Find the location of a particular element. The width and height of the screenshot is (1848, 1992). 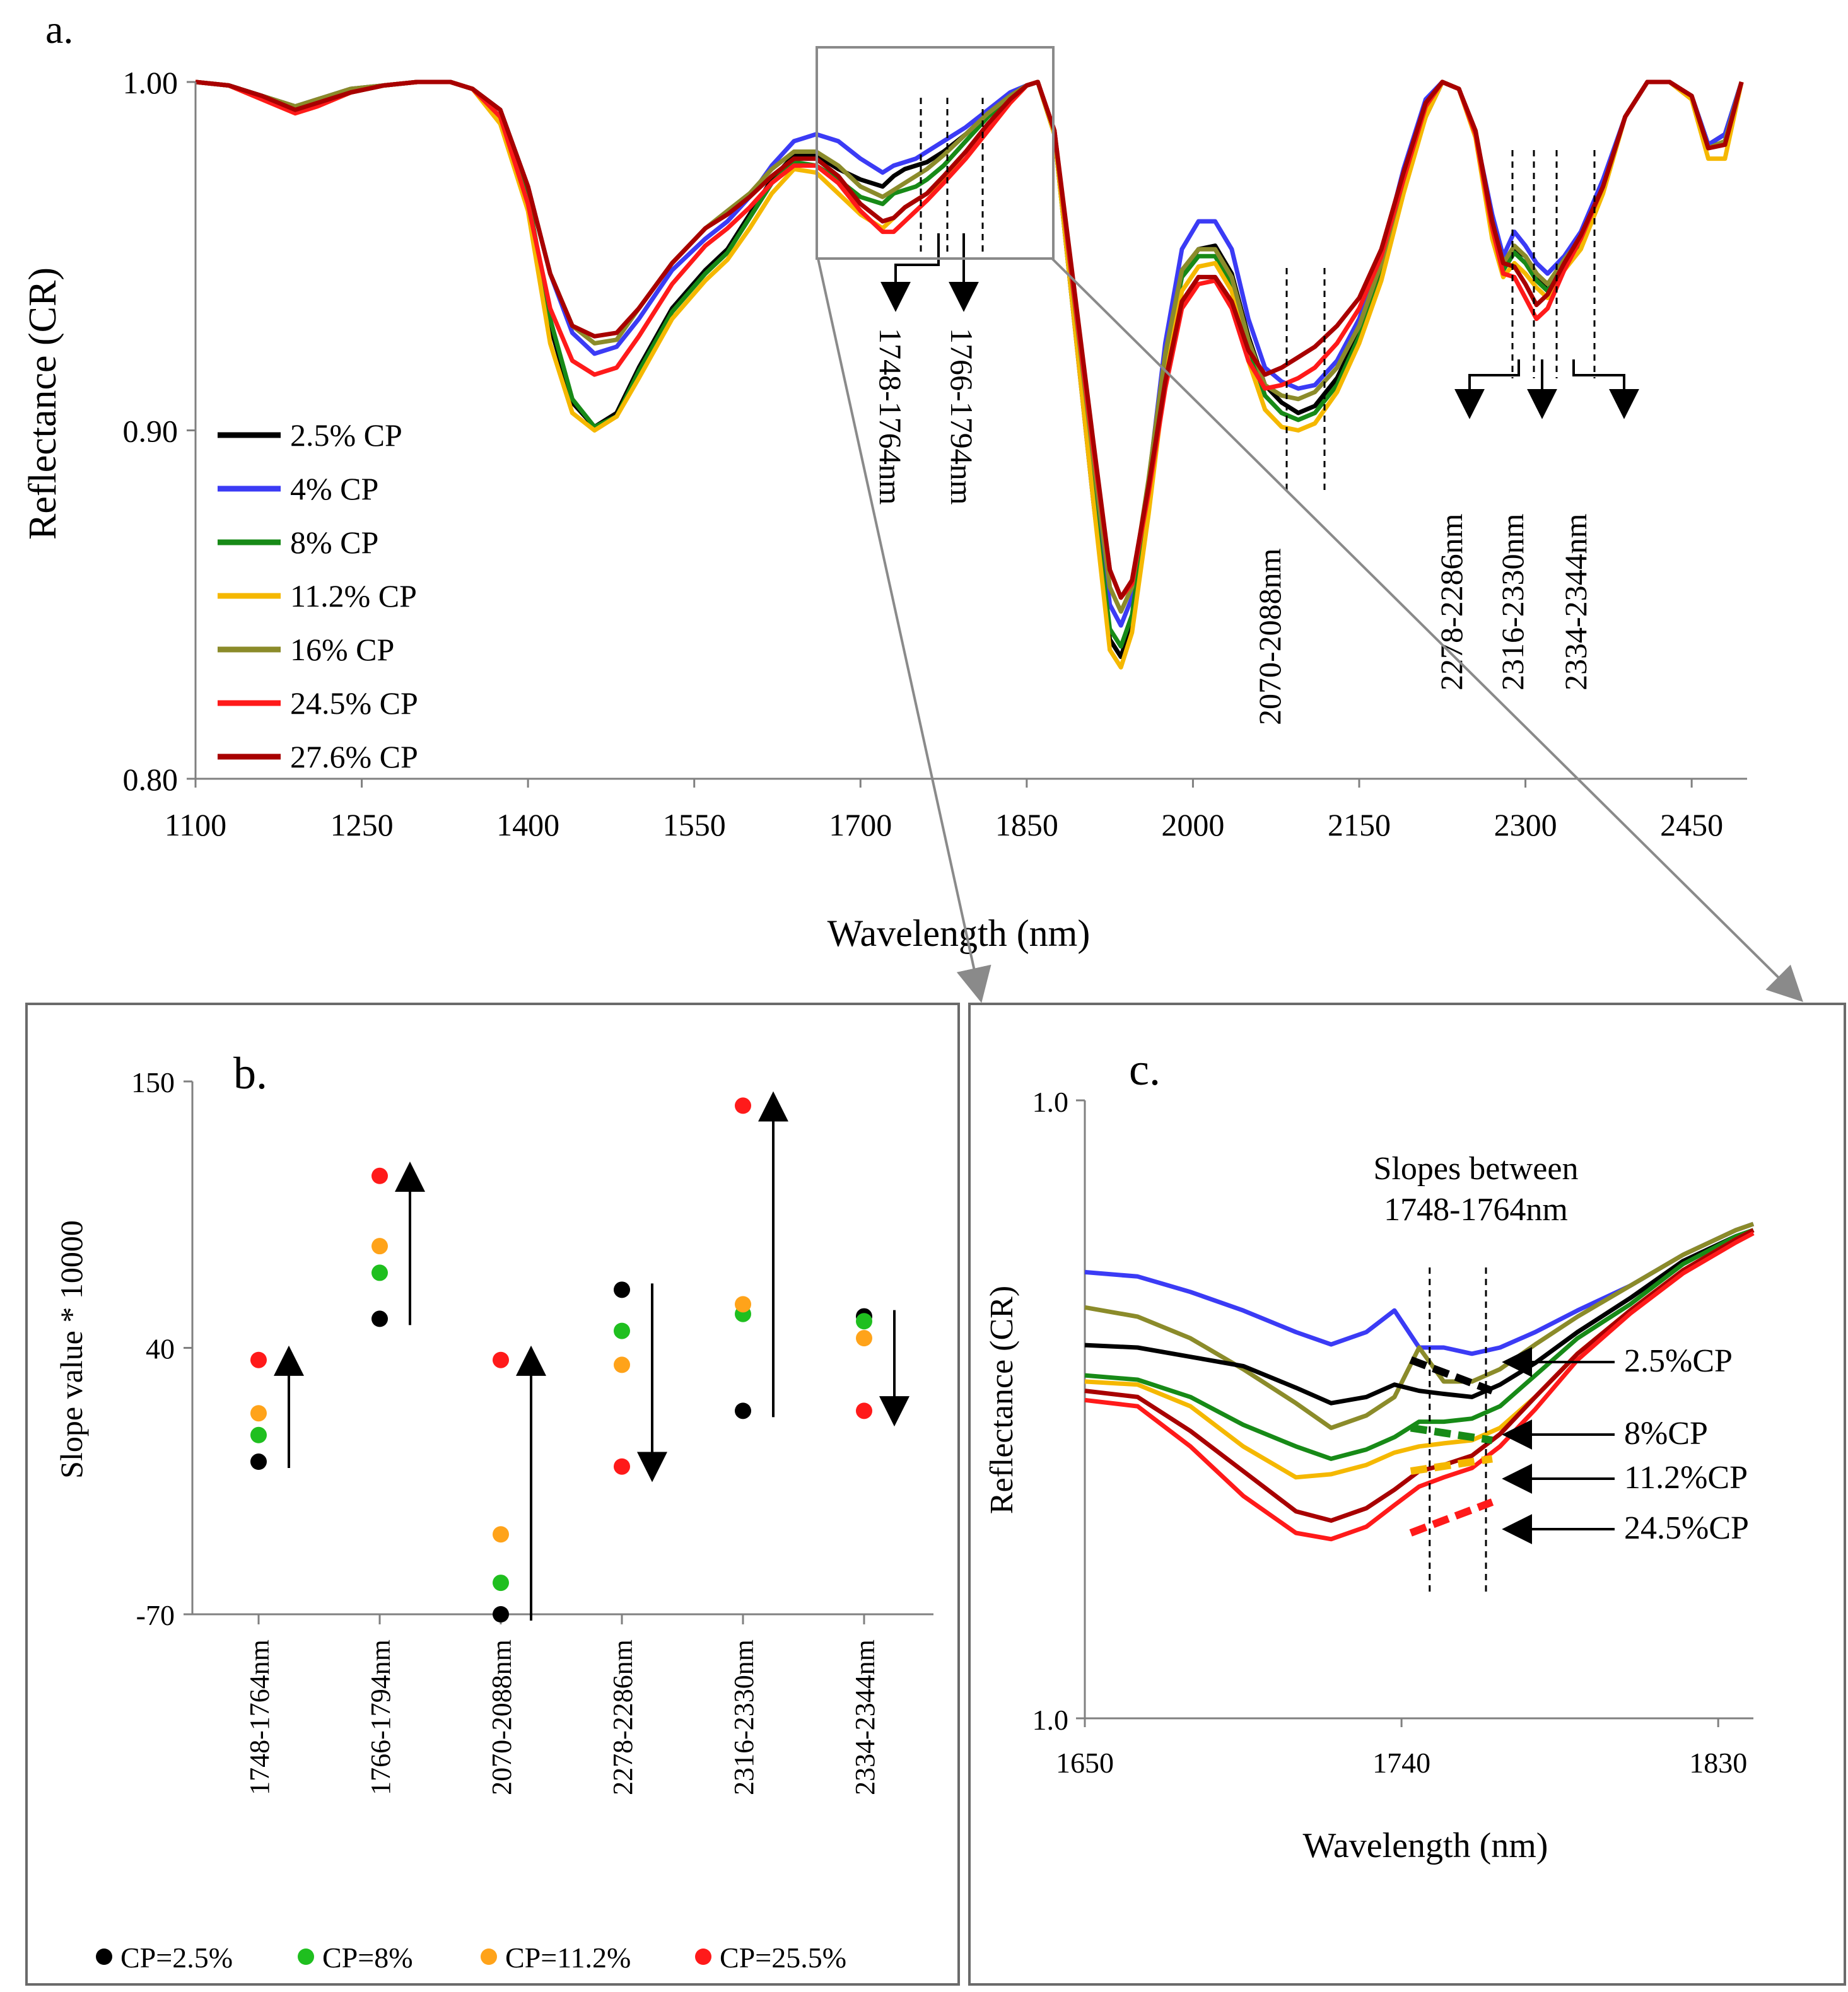

panel-c-slope-8-cp is located at coordinates (1451, 1434).